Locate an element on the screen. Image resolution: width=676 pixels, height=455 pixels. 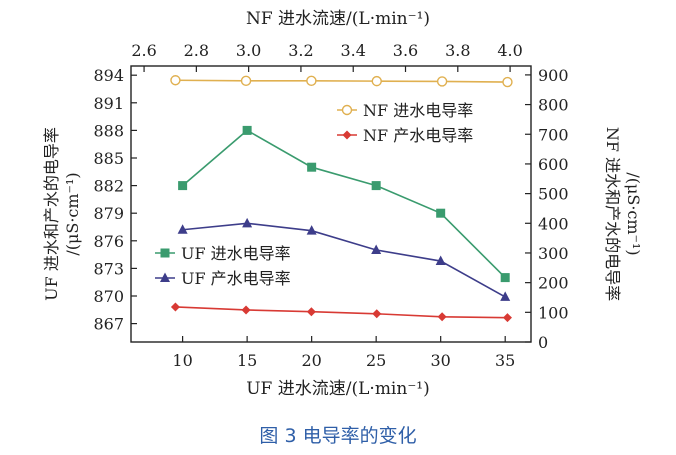
left-axis-tick-label: 891 is located at coordinates (108, 103).